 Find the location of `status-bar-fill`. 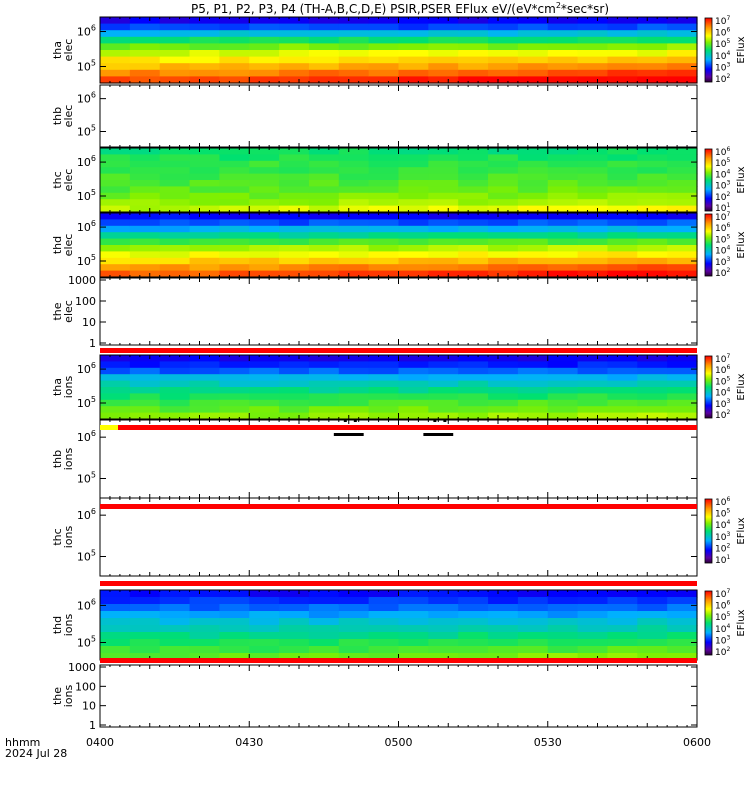

status-bar-fill is located at coordinates (398, 350).